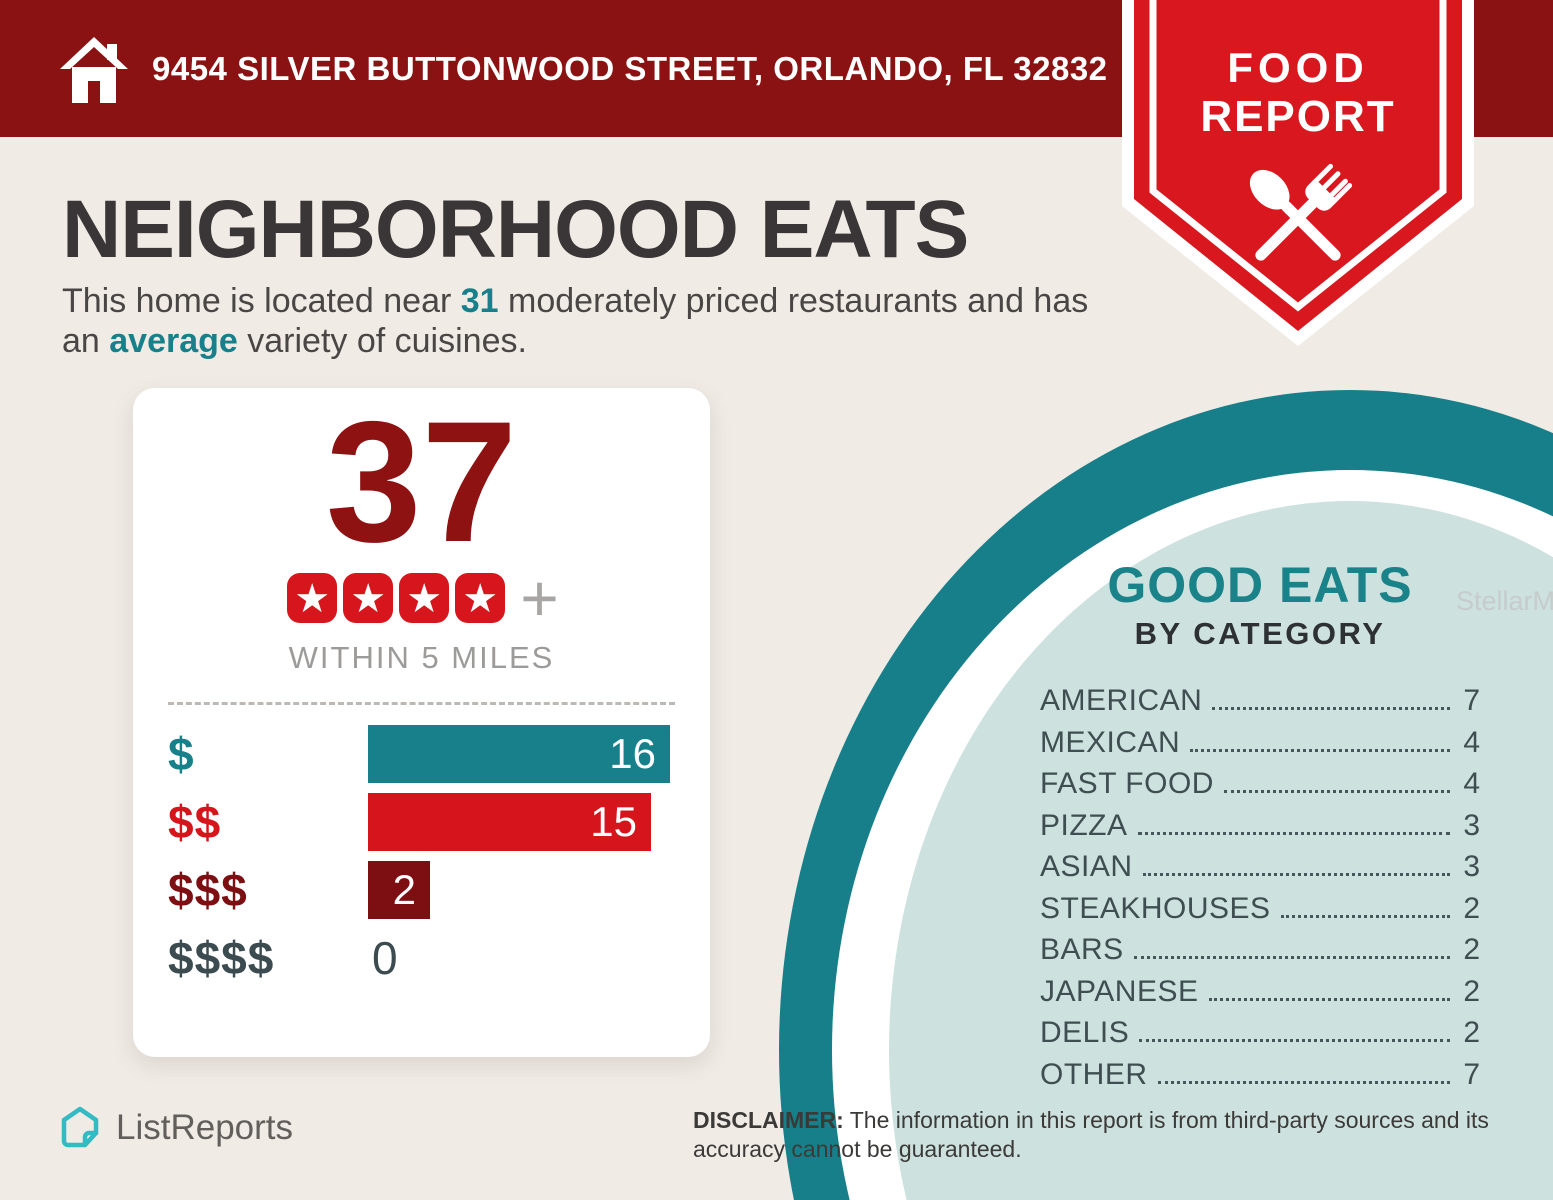 This screenshot has height=1200, width=1553. I want to click on listreports-wordmark: ListReports, so click(205, 1127).